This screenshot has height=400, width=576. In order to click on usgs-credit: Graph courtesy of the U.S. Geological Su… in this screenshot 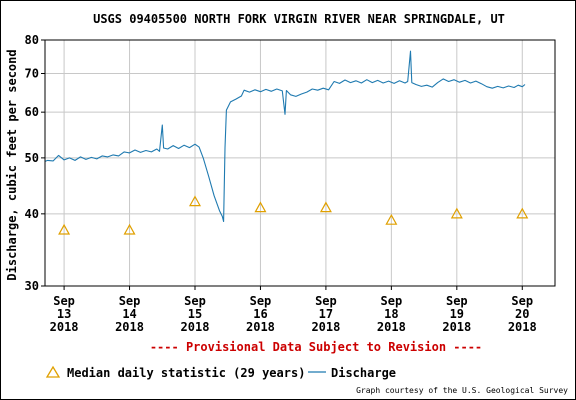, I will do `click(462, 390)`.